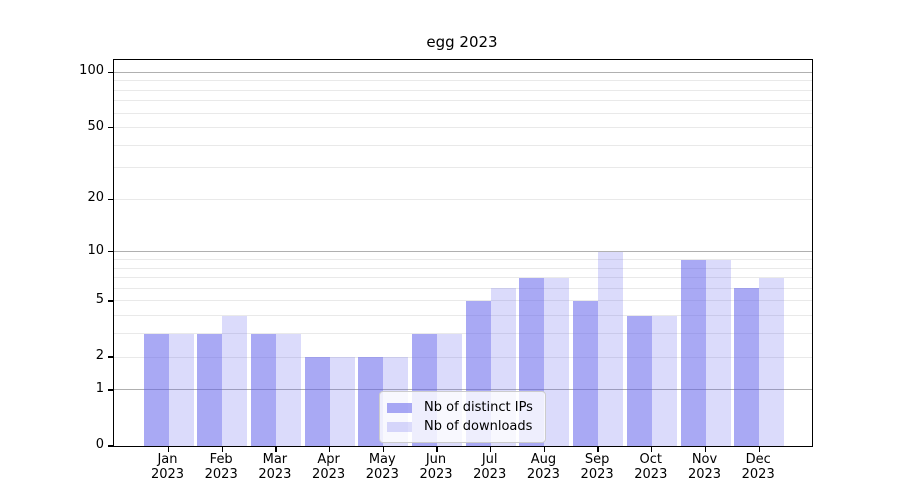 The height and width of the screenshot is (500, 900). I want to click on x-tick-label: Feb 2023, so click(221, 467).